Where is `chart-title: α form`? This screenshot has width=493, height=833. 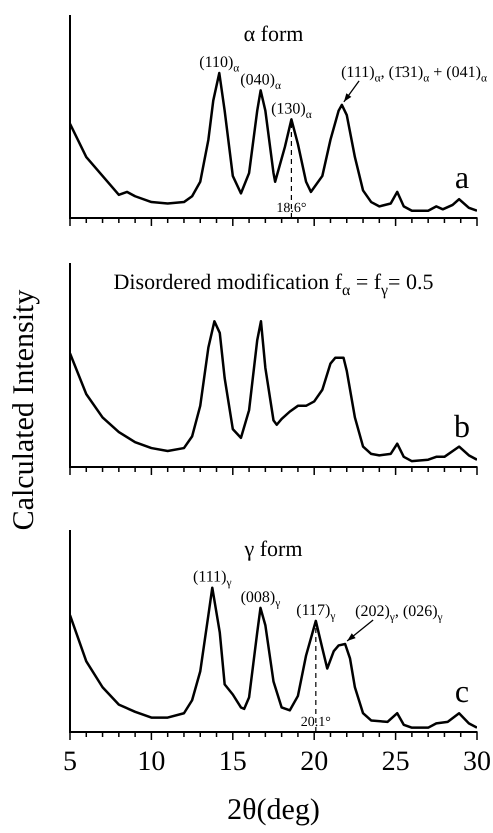 chart-title: α form is located at coordinates (274, 33).